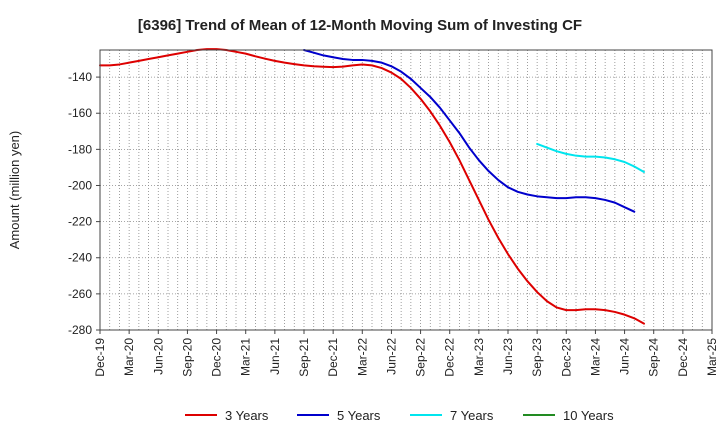 This screenshot has height=440, width=720. I want to click on y-tick-label: -260, so click(80, 294).